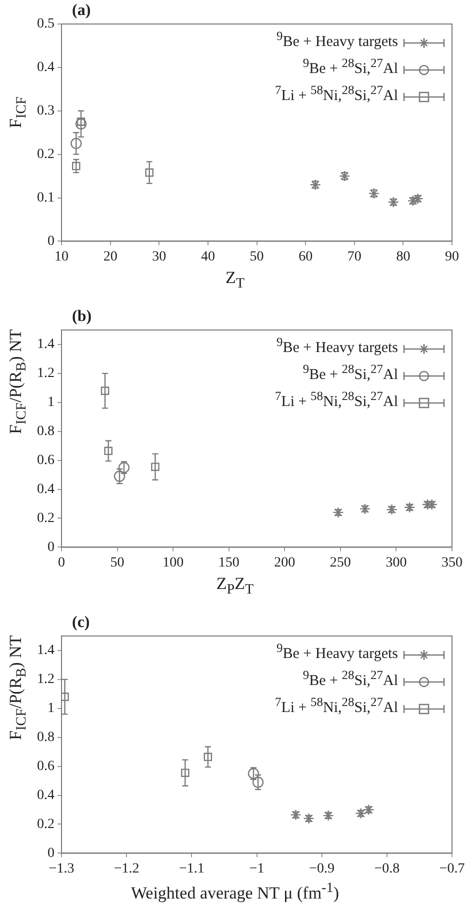  Describe the element at coordinates (159, 256) in the screenshot. I see `x-tick-label: 30` at that location.